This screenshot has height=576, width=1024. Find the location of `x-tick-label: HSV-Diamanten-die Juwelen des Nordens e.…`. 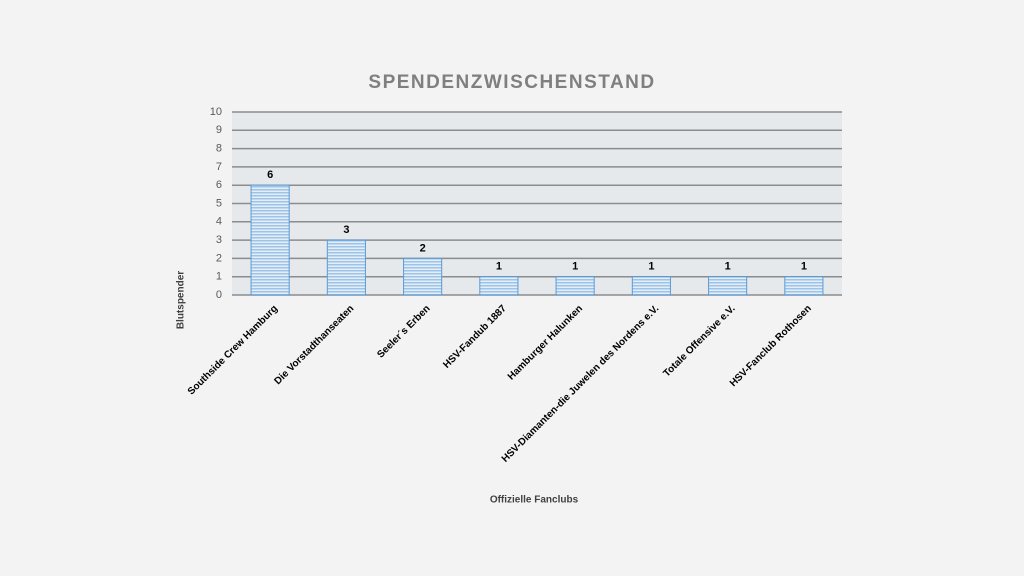

x-tick-label: HSV-Diamanten-die Juwelen des Nordens e.… is located at coordinates (581, 384).